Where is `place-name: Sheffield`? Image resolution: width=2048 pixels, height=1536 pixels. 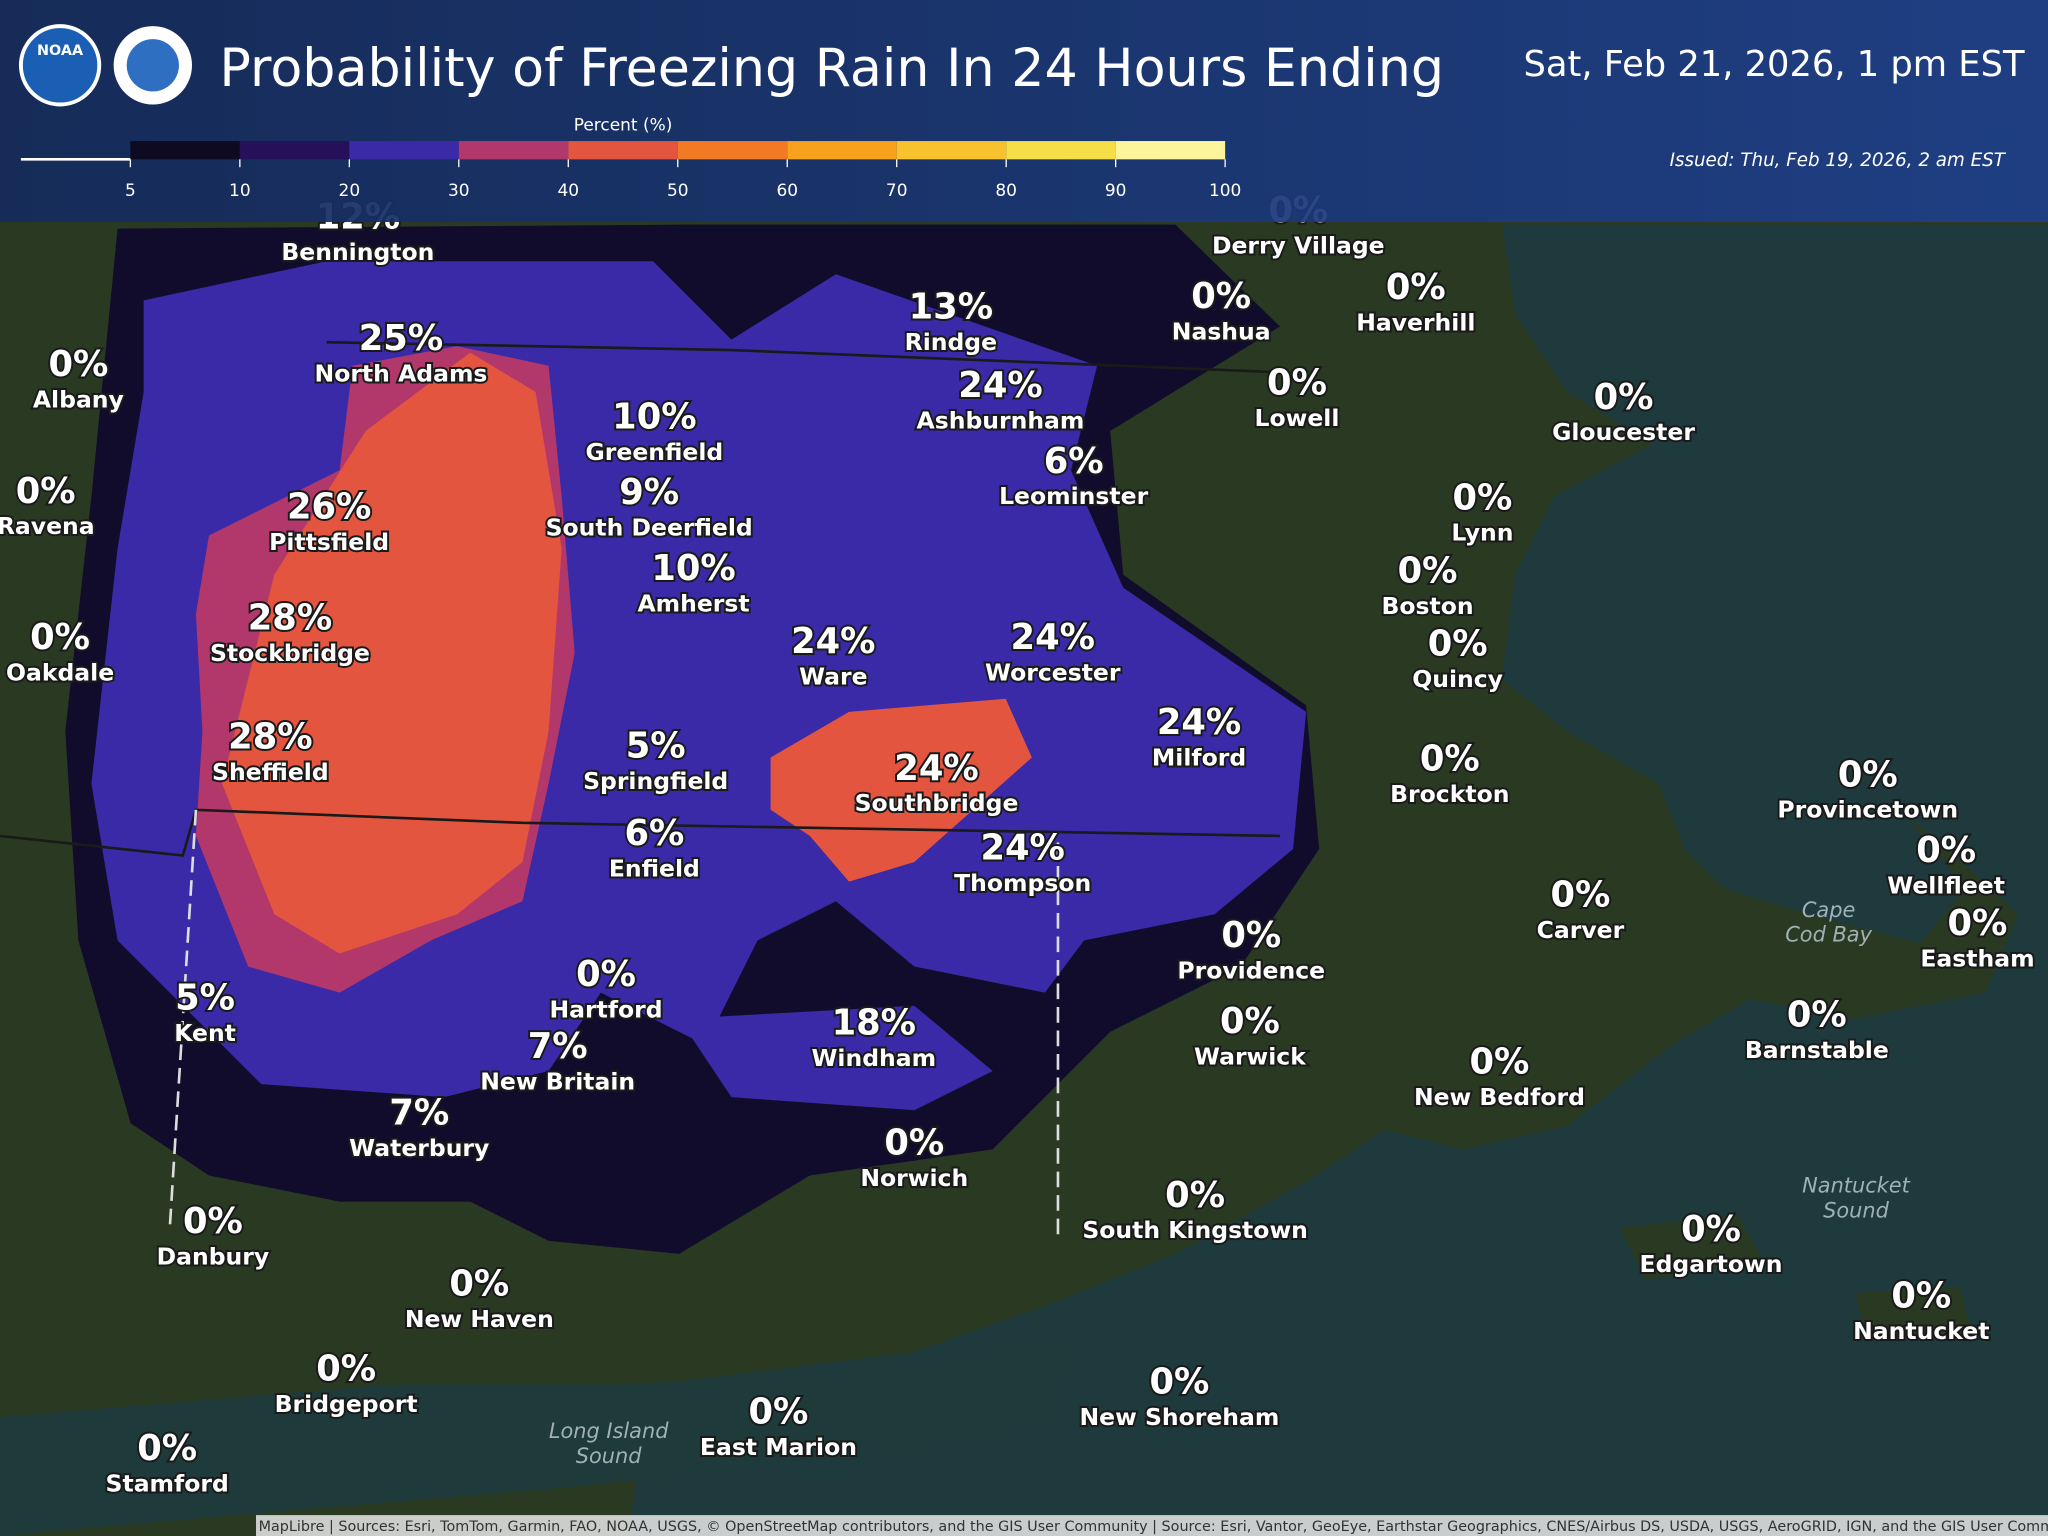
place-name: Sheffield is located at coordinates (270, 772).